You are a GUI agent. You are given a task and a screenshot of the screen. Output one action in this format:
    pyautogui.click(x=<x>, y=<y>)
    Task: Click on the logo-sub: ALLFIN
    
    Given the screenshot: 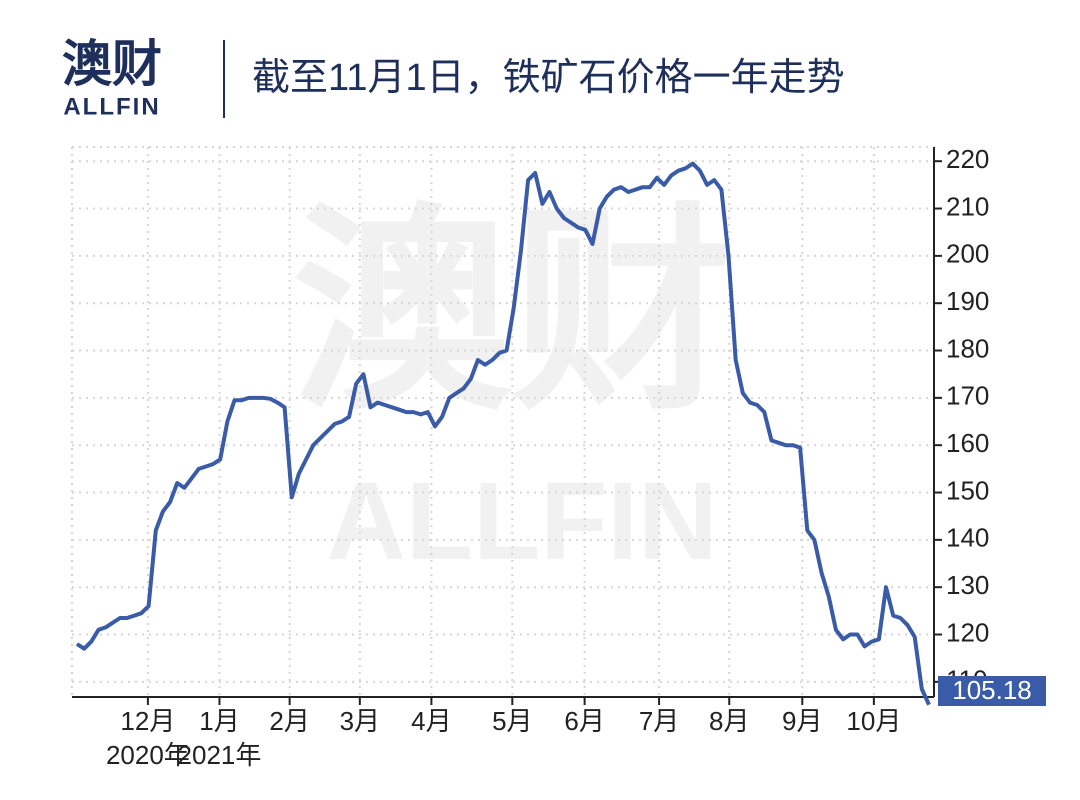 What is the action you would take?
    pyautogui.click(x=111, y=106)
    